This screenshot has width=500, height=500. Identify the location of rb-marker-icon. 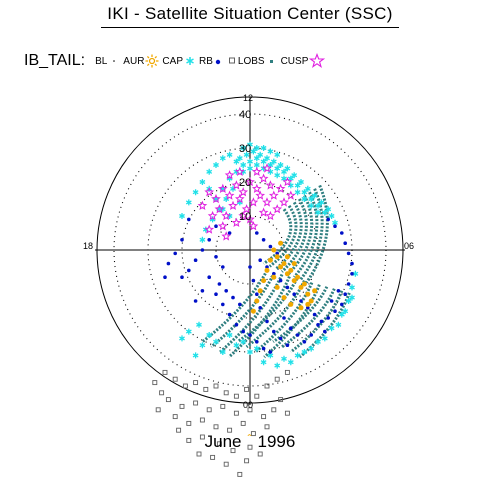
(218, 62).